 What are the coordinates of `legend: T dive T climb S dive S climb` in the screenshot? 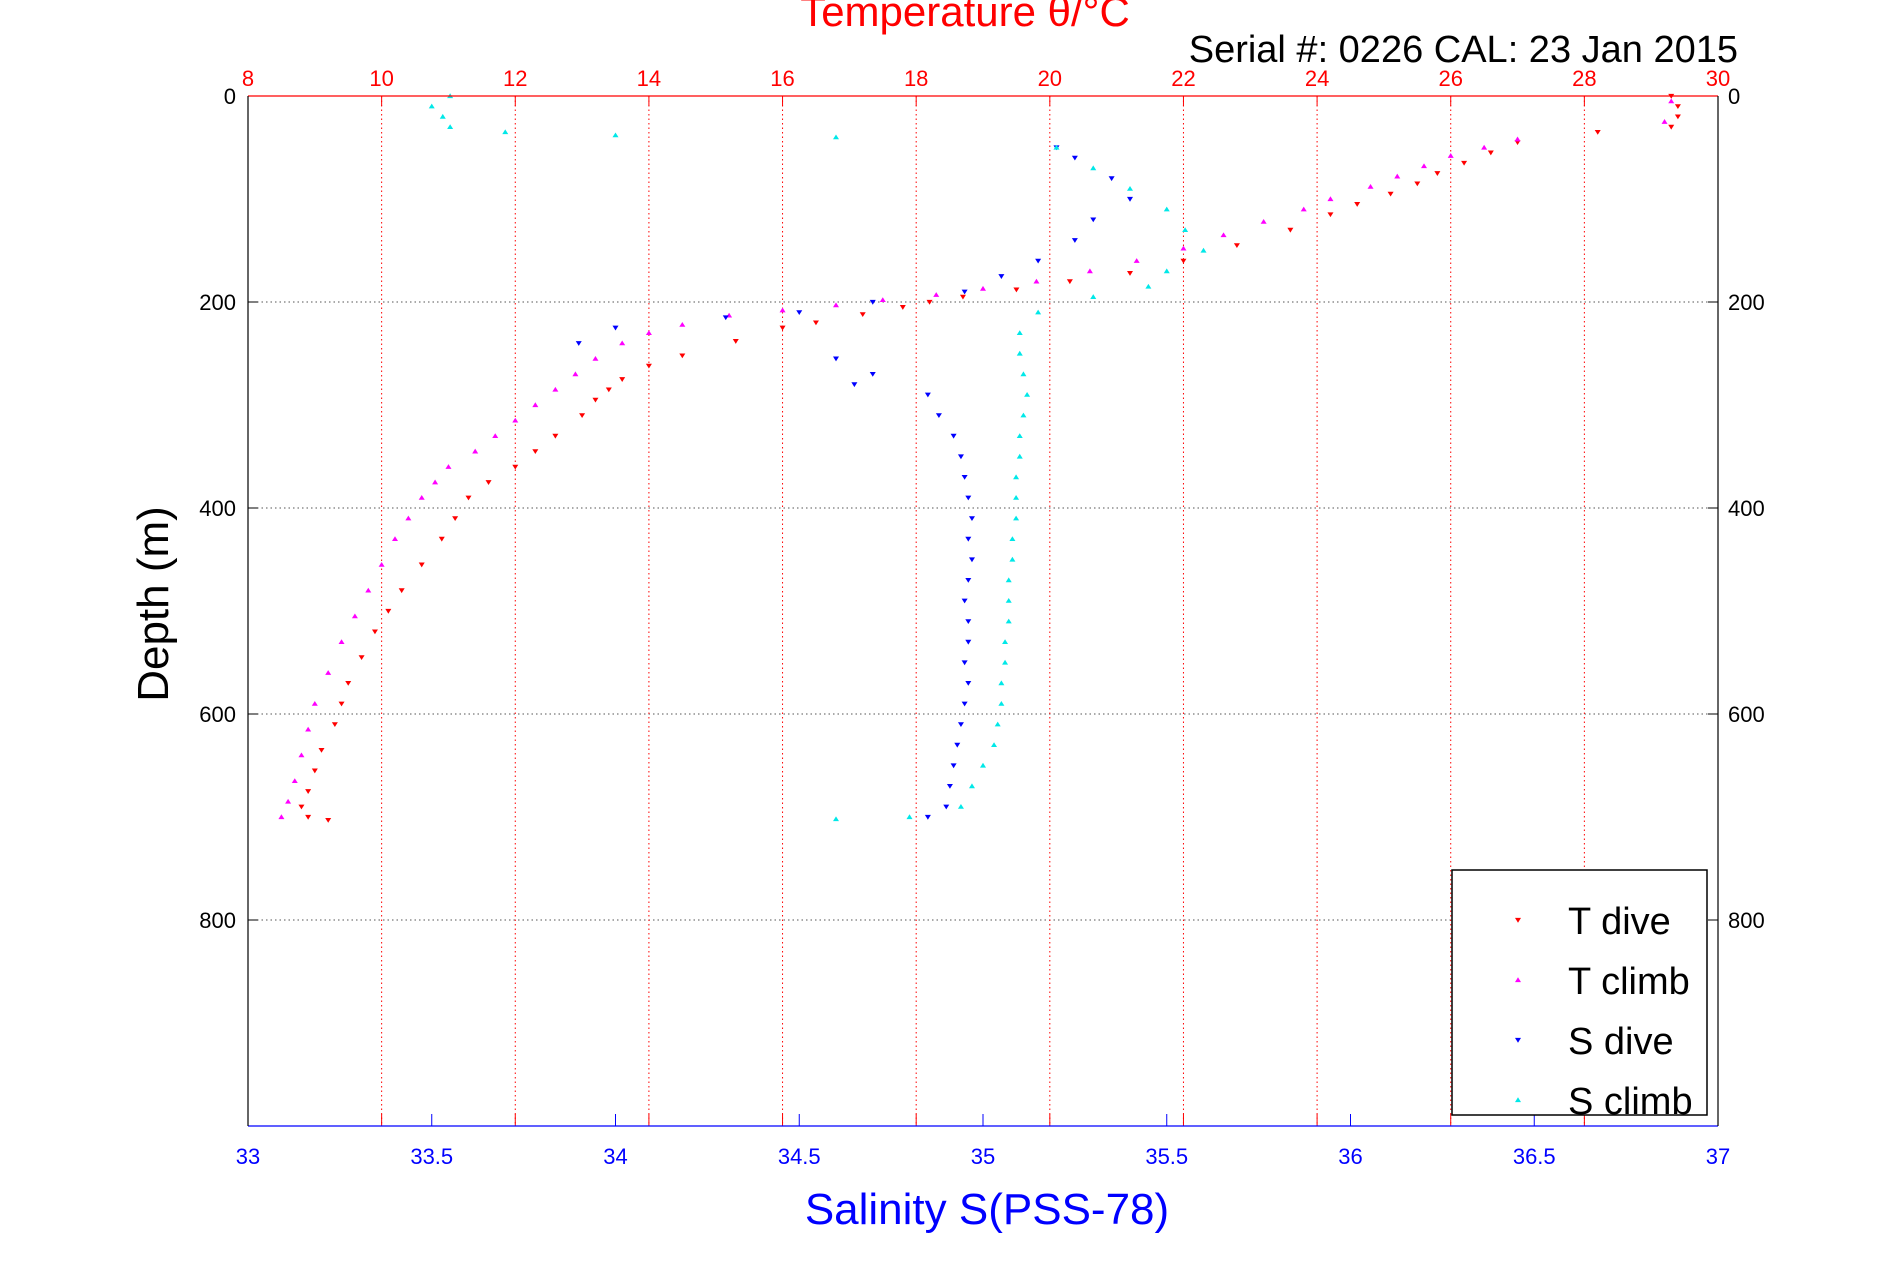 It's located at (1579, 996).